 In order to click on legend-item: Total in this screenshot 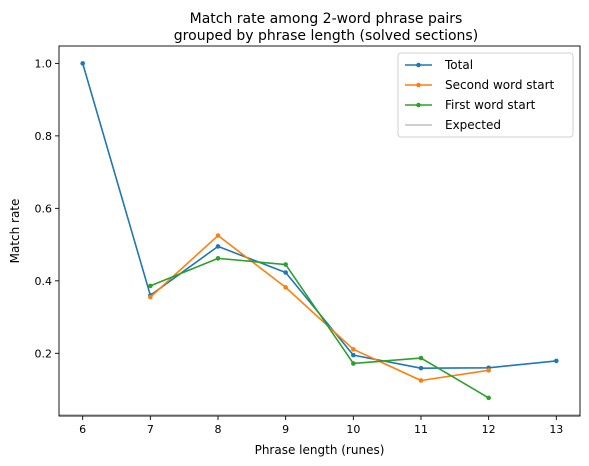, I will do `click(439, 65)`.